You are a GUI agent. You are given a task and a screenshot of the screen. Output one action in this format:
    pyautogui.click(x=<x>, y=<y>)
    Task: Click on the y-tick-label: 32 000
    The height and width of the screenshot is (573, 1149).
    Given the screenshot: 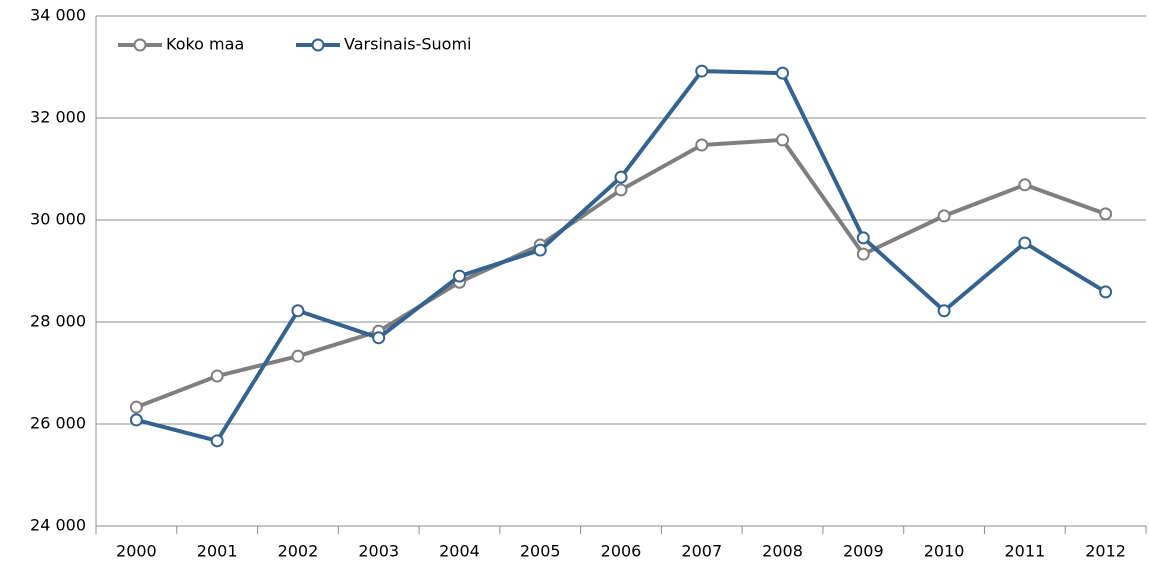 What is the action you would take?
    pyautogui.click(x=58, y=117)
    